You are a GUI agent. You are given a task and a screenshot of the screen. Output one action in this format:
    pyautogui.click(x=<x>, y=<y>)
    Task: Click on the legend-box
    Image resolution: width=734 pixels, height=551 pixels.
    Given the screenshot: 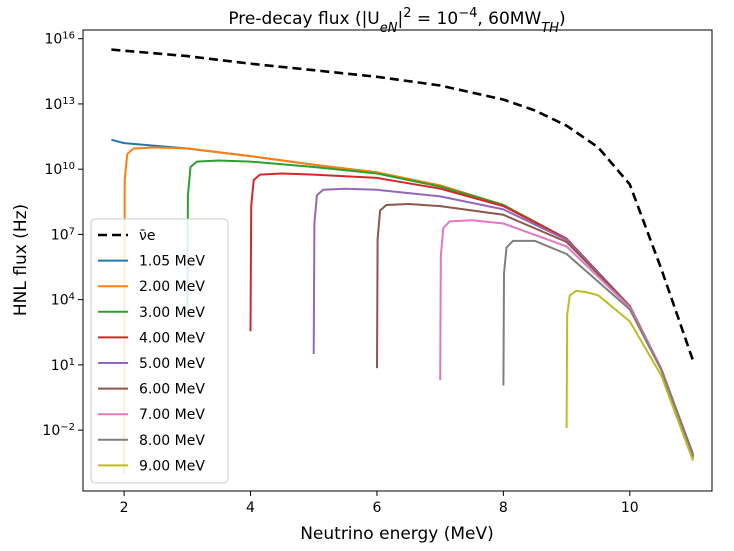 What is the action you would take?
    pyautogui.click(x=159, y=351)
    